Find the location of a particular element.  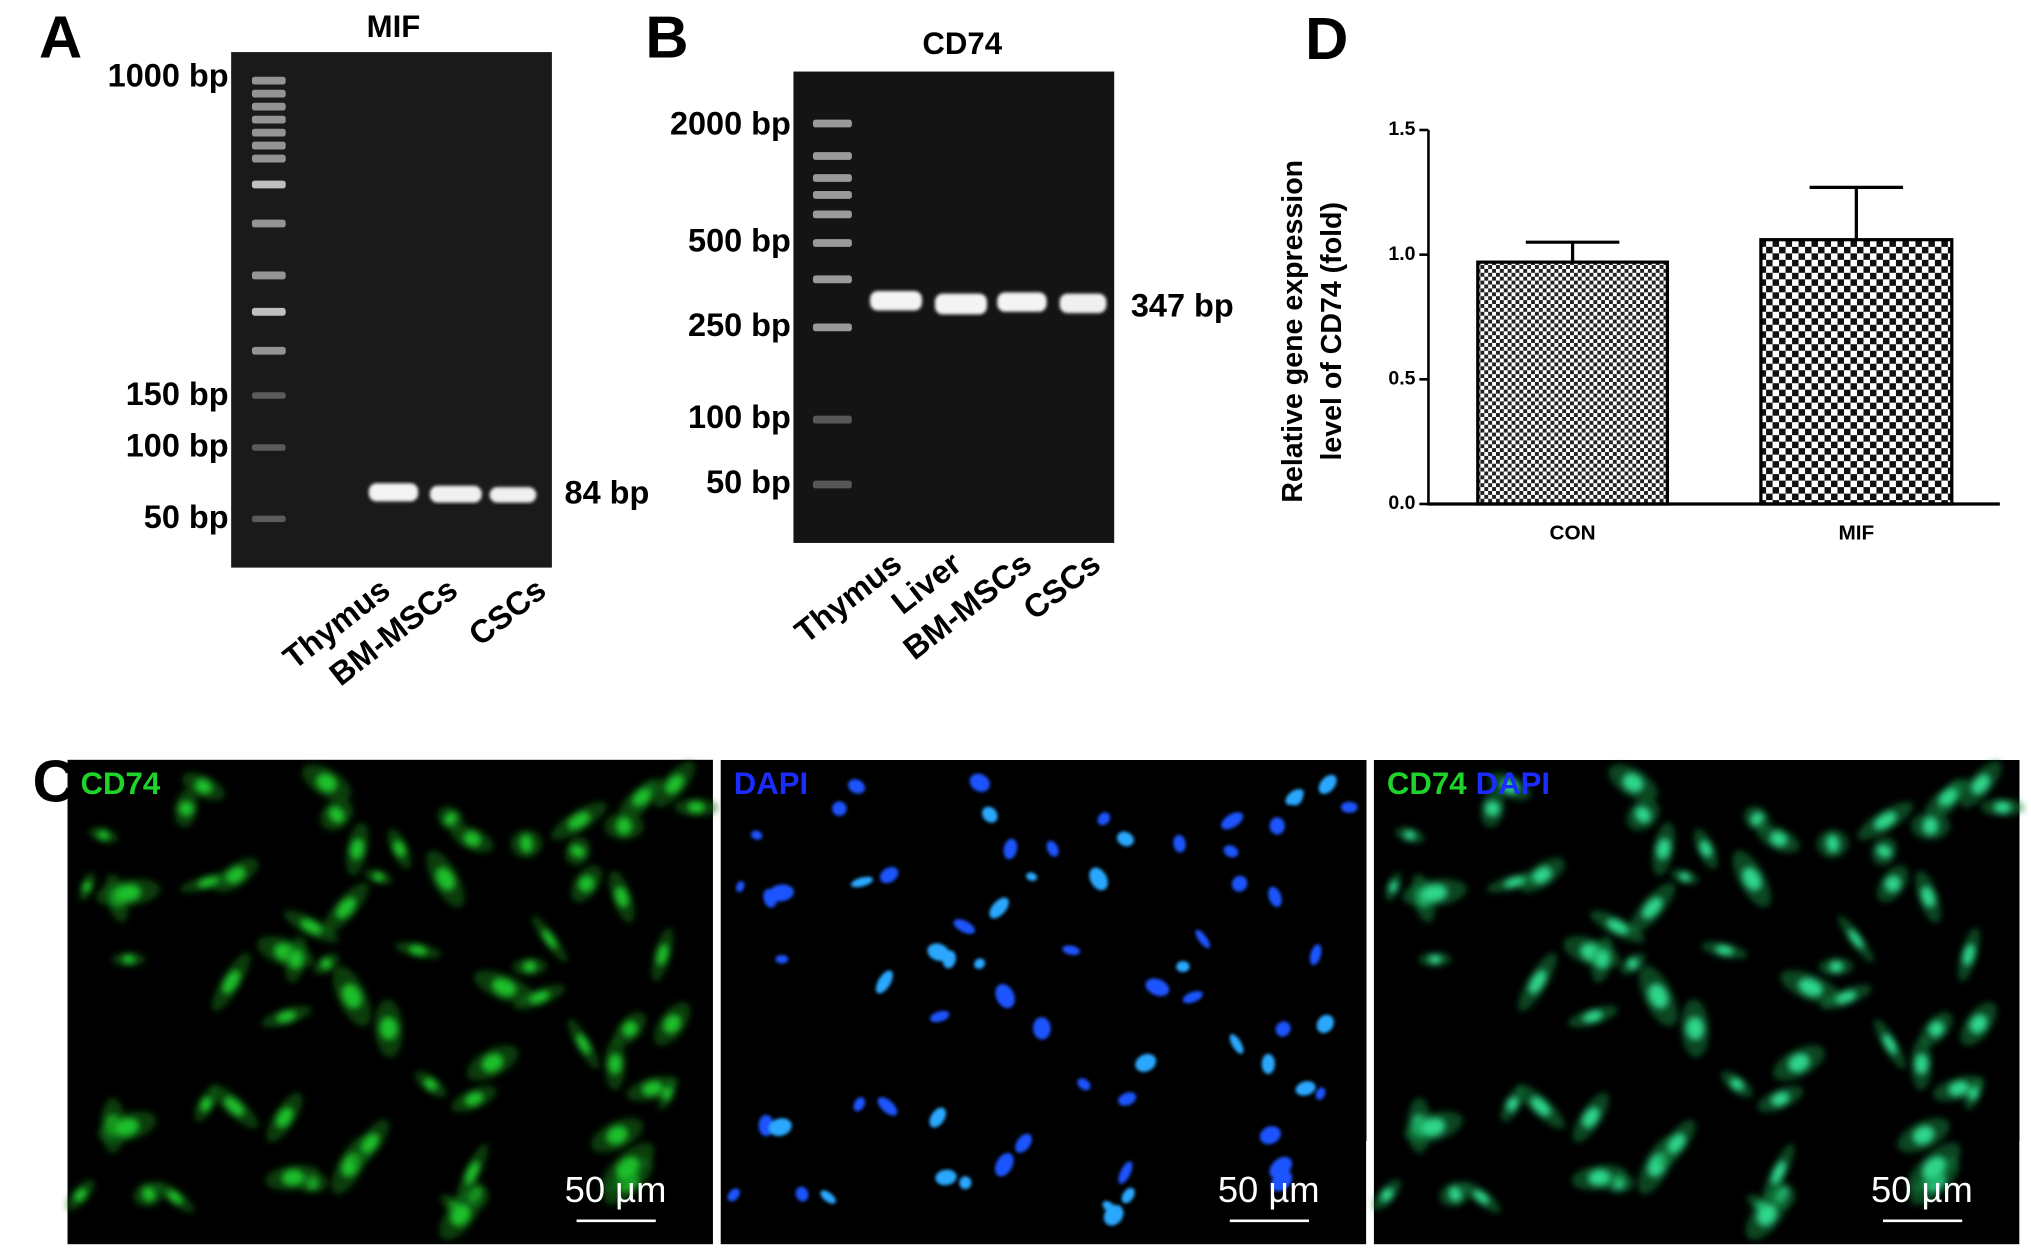

y-tick-label: 0.5 is located at coordinates (1401, 378).